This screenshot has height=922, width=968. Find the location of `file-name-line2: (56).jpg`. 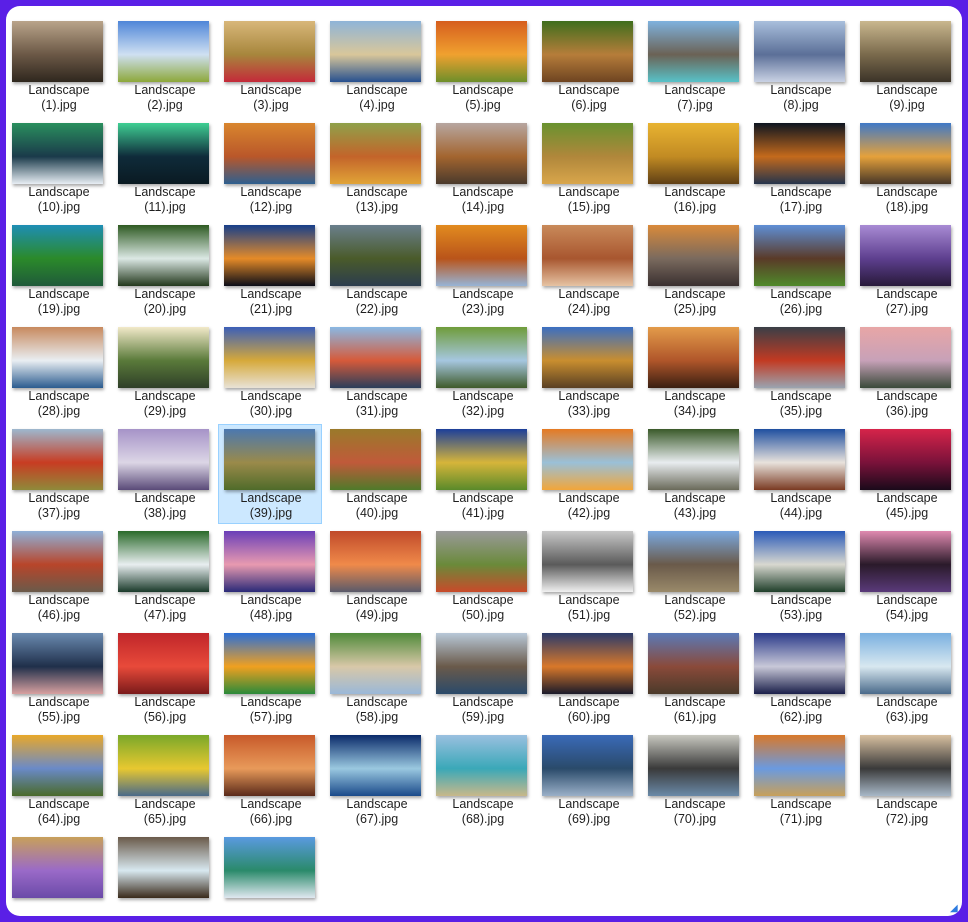

file-name-line2: (56).jpg is located at coordinates (165, 717).